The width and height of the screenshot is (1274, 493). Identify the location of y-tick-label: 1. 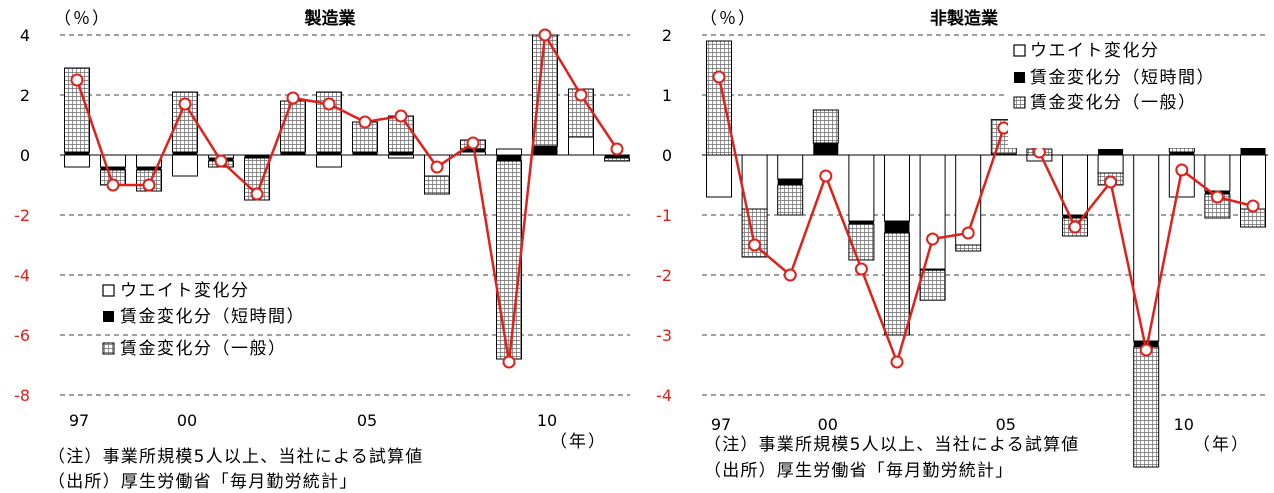
(667, 95).